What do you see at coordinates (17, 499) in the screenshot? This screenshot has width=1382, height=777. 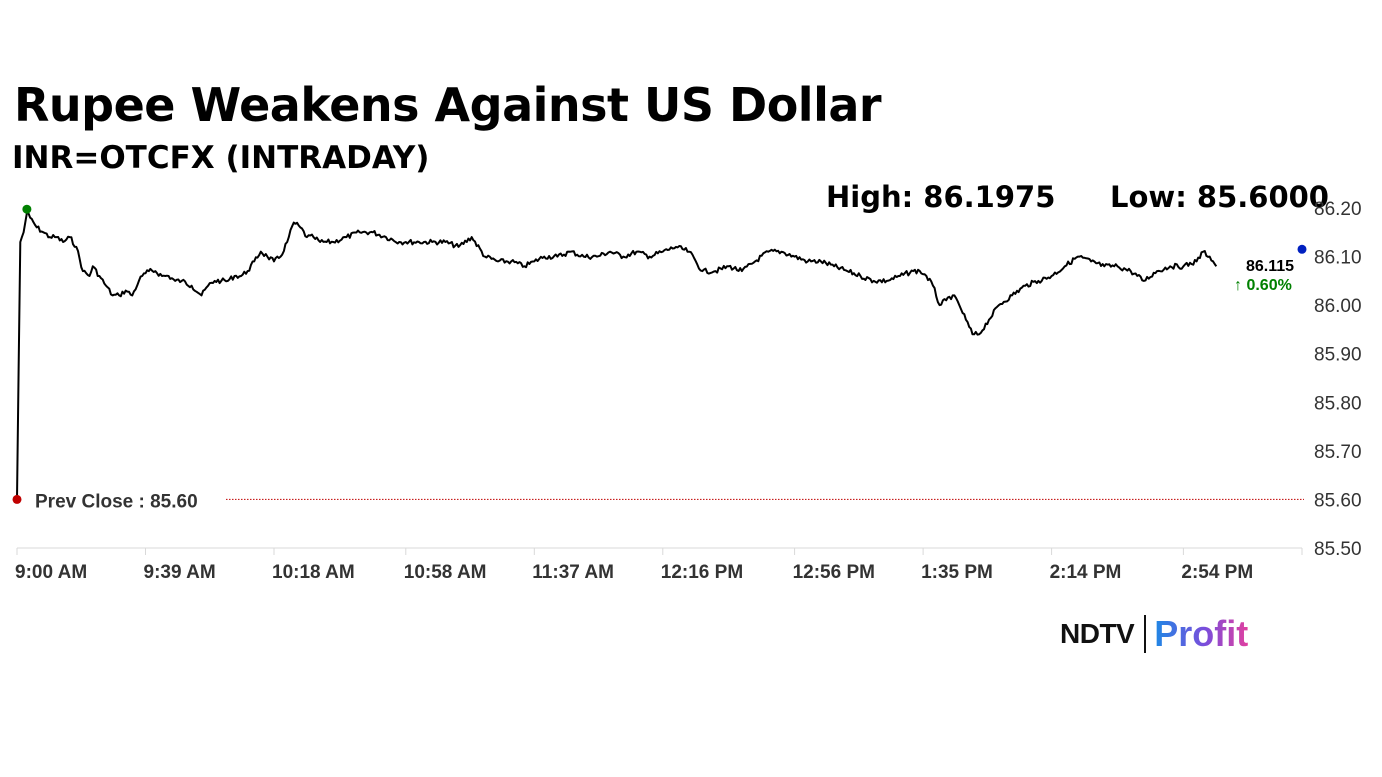 I see `prev-close-marker` at bounding box center [17, 499].